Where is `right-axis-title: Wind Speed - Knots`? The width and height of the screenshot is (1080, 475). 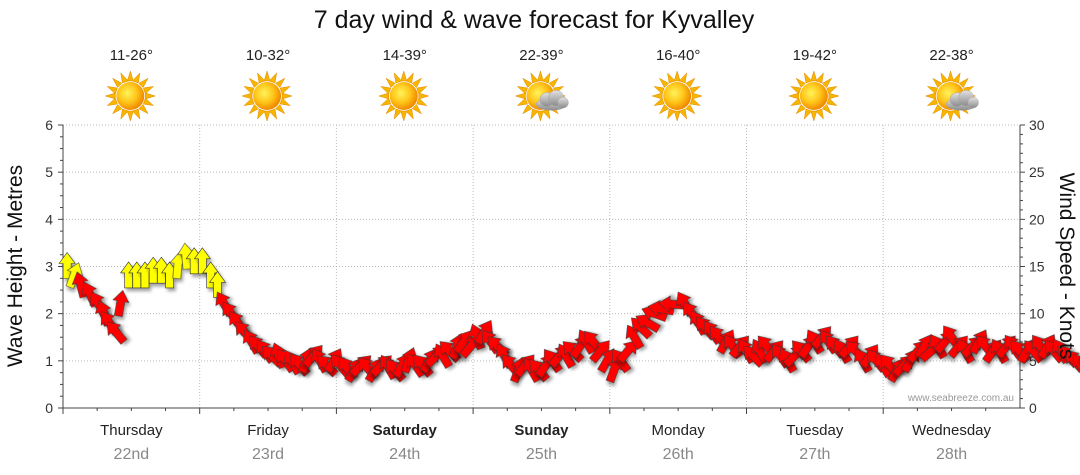 right-axis-title: Wind Speed - Knots is located at coordinates (1066, 266).